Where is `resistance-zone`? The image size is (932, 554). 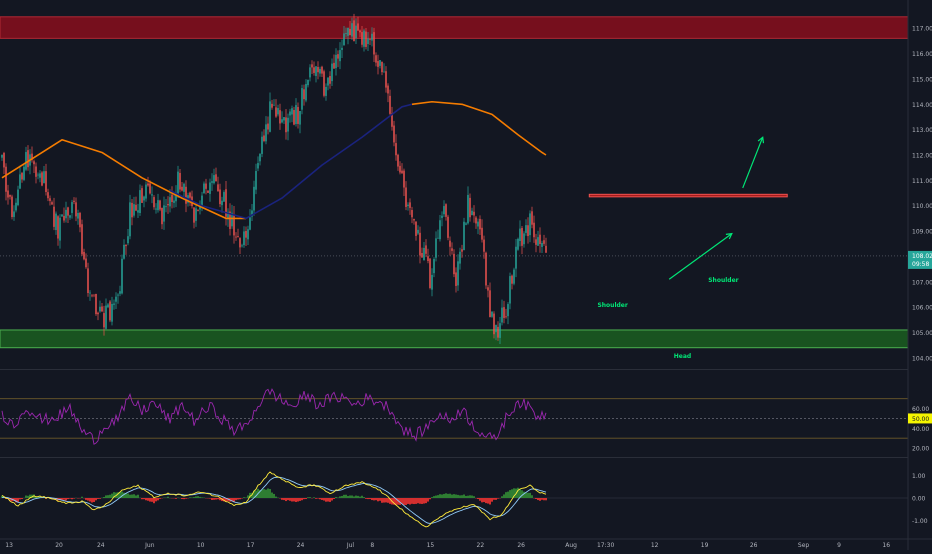 resistance-zone is located at coordinates (454, 28).